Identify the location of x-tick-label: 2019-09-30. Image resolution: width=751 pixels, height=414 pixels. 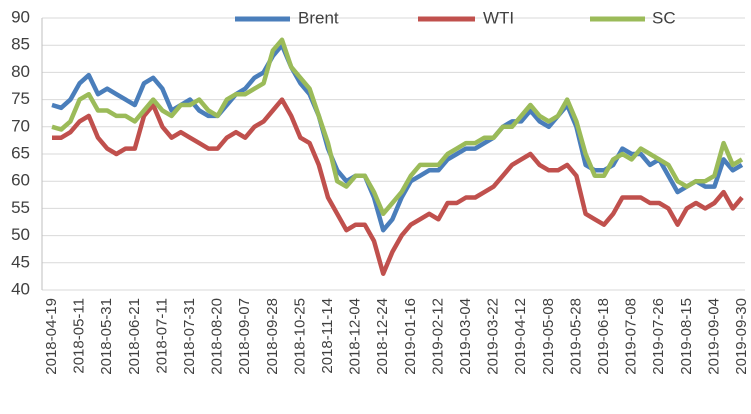
(741, 336).